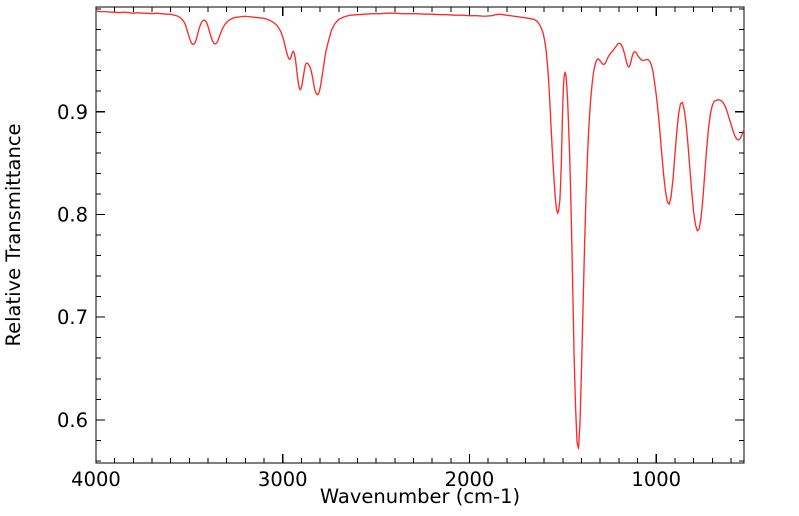  What do you see at coordinates (470, 479) in the screenshot?
I see `x-tick-label: 2000` at bounding box center [470, 479].